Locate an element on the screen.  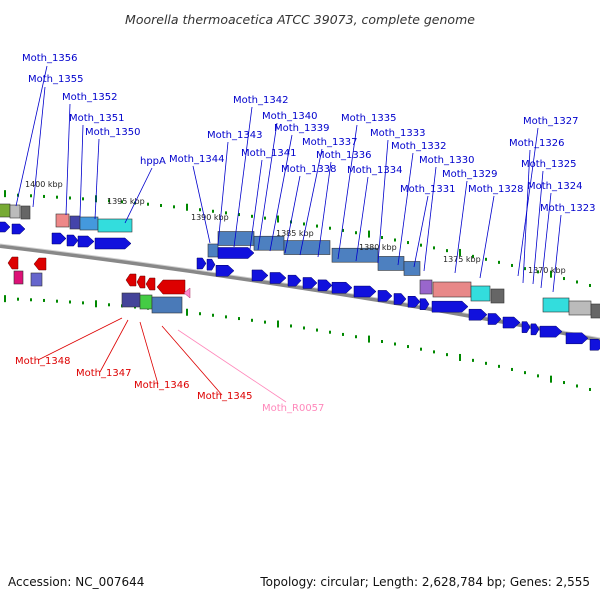
gene-label-forward: Moth_1336 is located at coordinates (343, 155).